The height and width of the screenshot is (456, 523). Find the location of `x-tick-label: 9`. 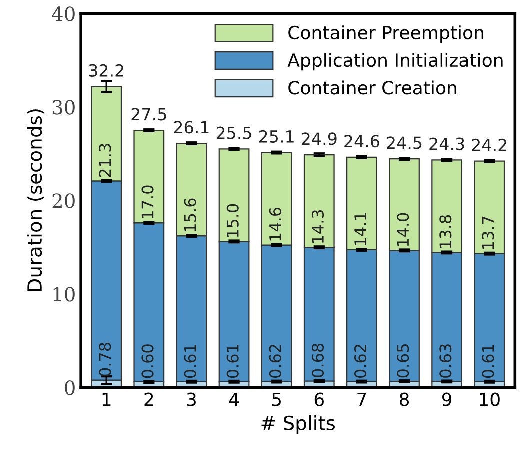

x-tick-label: 9 is located at coordinates (447, 399).